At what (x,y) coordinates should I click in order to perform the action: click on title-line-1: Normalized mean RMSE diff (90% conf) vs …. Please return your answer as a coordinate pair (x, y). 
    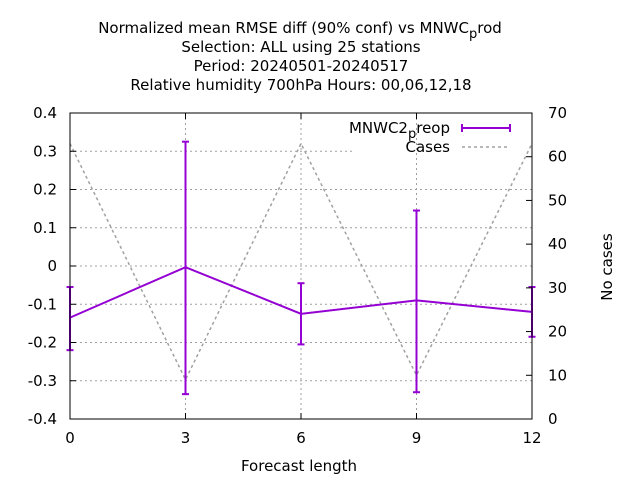
    Looking at the image, I should click on (300, 30).